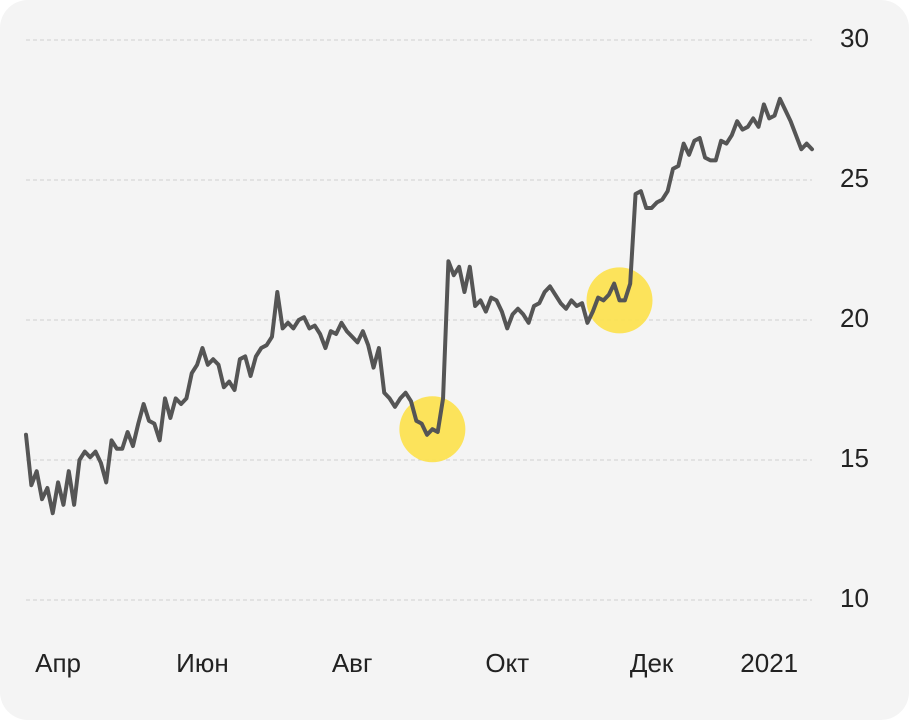  Describe the element at coordinates (652, 663) in the screenshot. I see `x-tick-label: Дек` at that location.